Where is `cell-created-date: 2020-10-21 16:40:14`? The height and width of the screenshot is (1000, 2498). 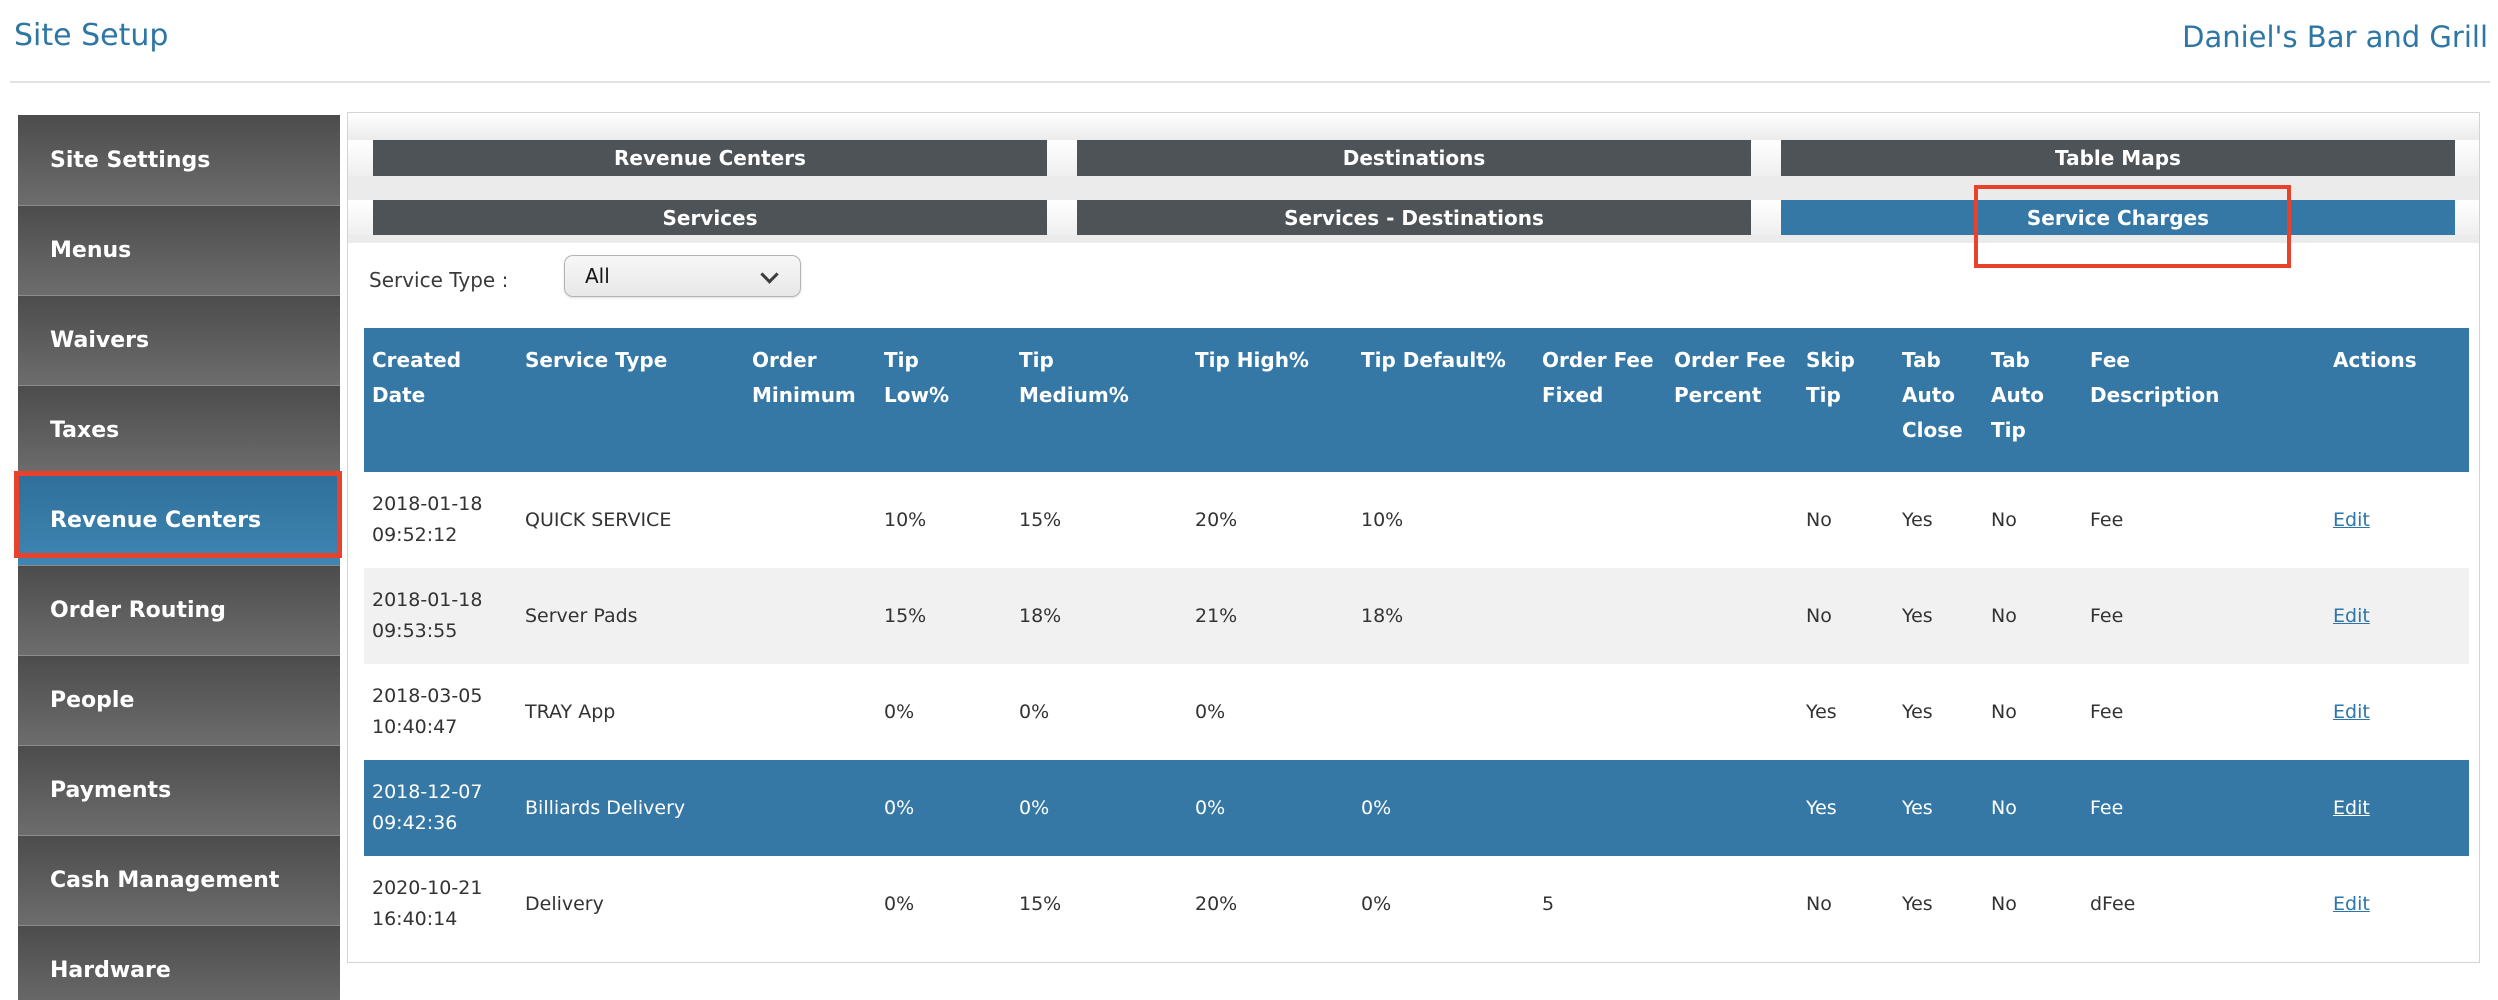
cell-created-date: 2020-10-21 16:40:14 is located at coordinates (427, 903).